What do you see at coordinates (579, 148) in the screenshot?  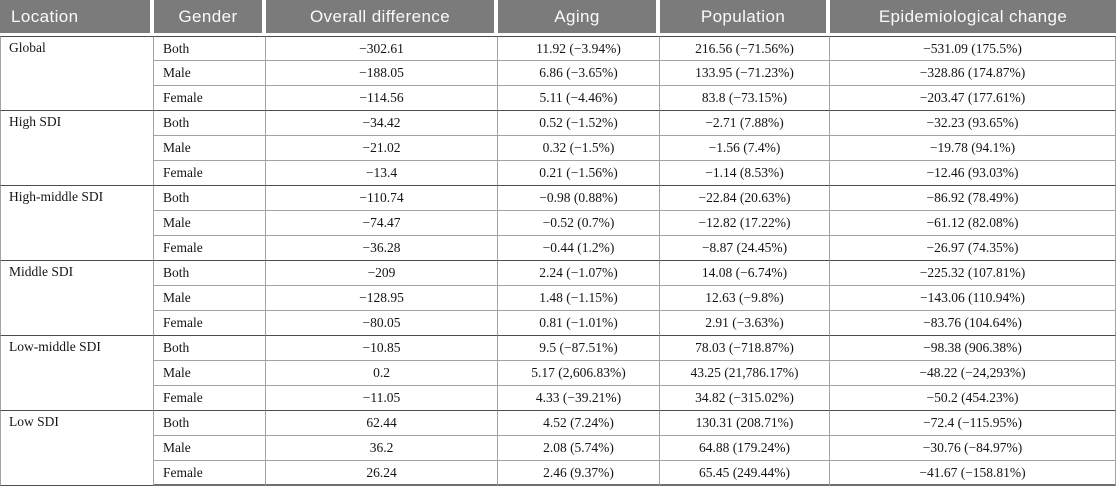 I see `cell-aging: 0.32 (−1.5%)` at bounding box center [579, 148].